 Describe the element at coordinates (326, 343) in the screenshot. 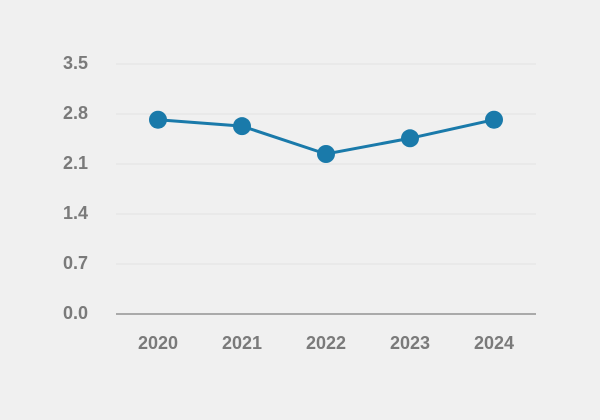

I see `x-tick-label: 2022` at that location.